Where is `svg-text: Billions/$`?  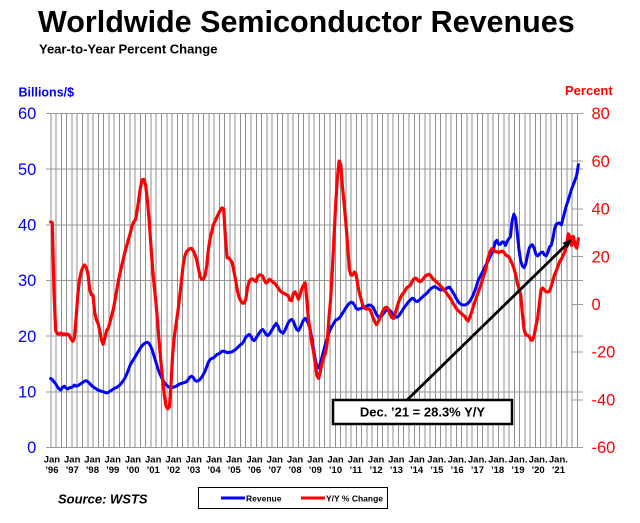
svg-text: Billions/$ is located at coordinates (47, 92).